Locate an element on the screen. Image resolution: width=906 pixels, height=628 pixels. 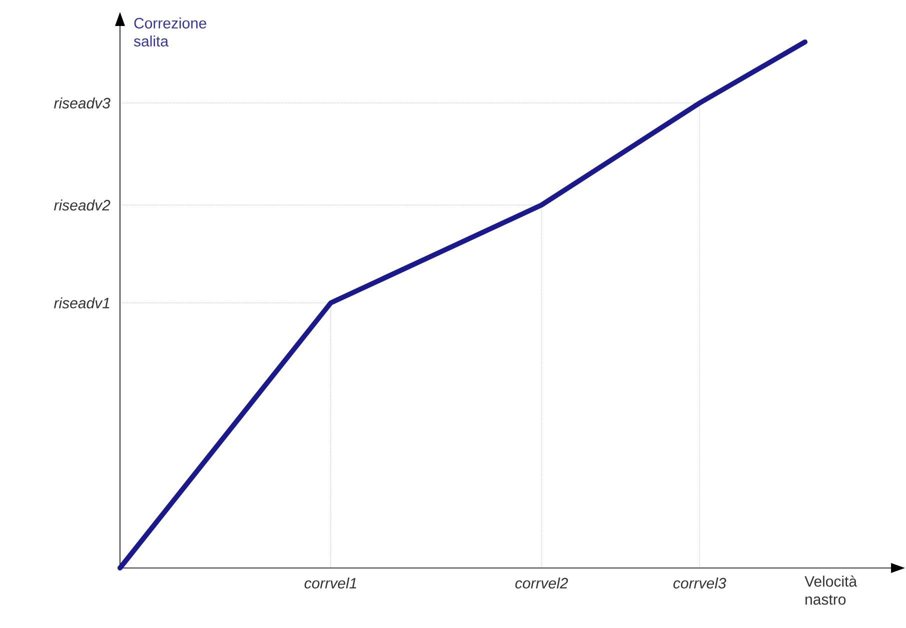
x-tick-label: corrvel2 is located at coordinates (541, 583).